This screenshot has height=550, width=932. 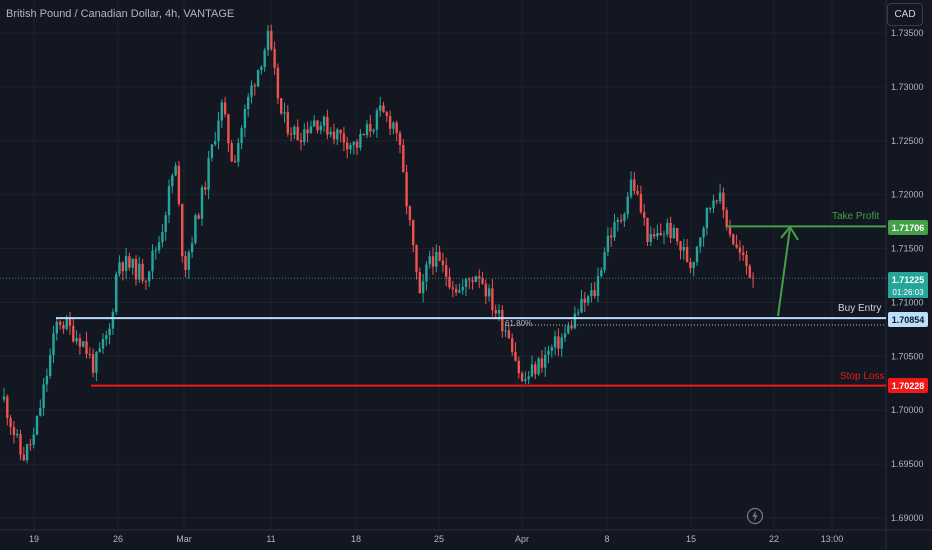 What do you see at coordinates (270, 539) in the screenshot?
I see `time-tick-label: 11` at bounding box center [270, 539].